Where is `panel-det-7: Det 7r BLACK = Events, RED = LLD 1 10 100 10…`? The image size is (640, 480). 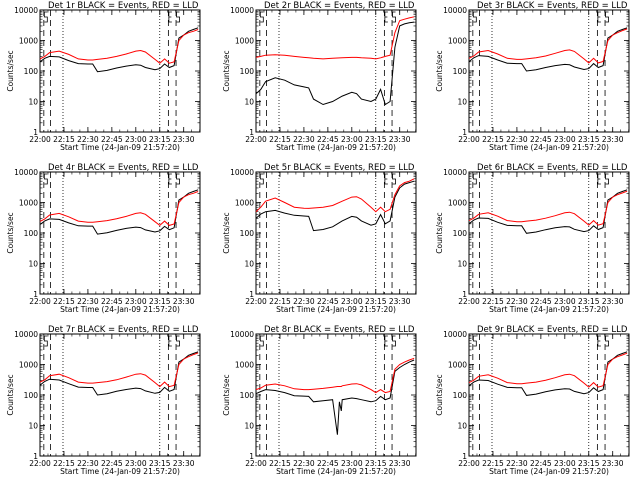
panel-det-7: Det 7r BLACK = Events, RED = LLD 1 10 100 10… is located at coordinates (103, 400).